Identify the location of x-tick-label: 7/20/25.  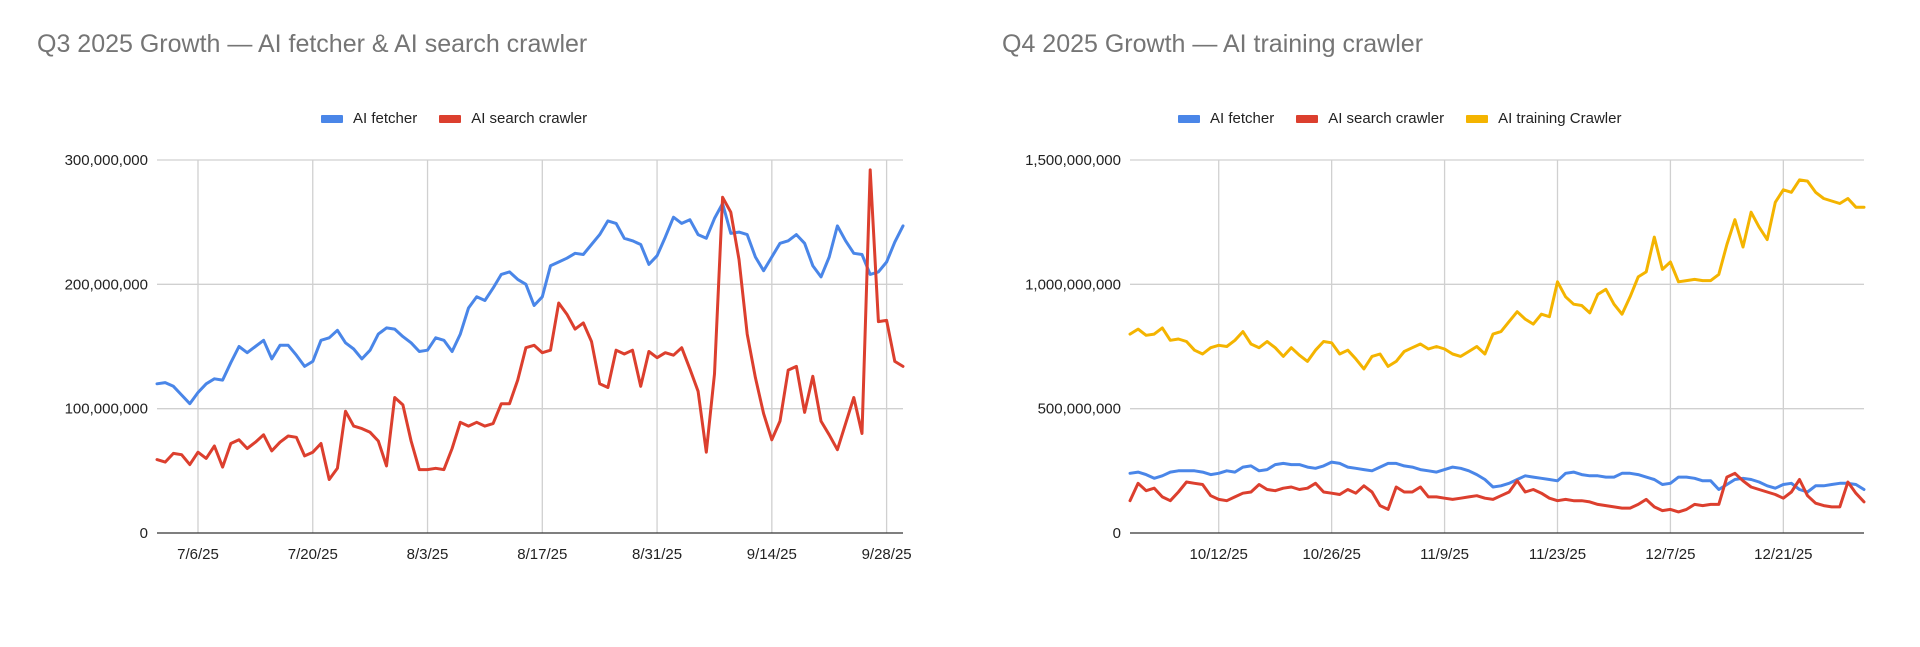
(313, 554).